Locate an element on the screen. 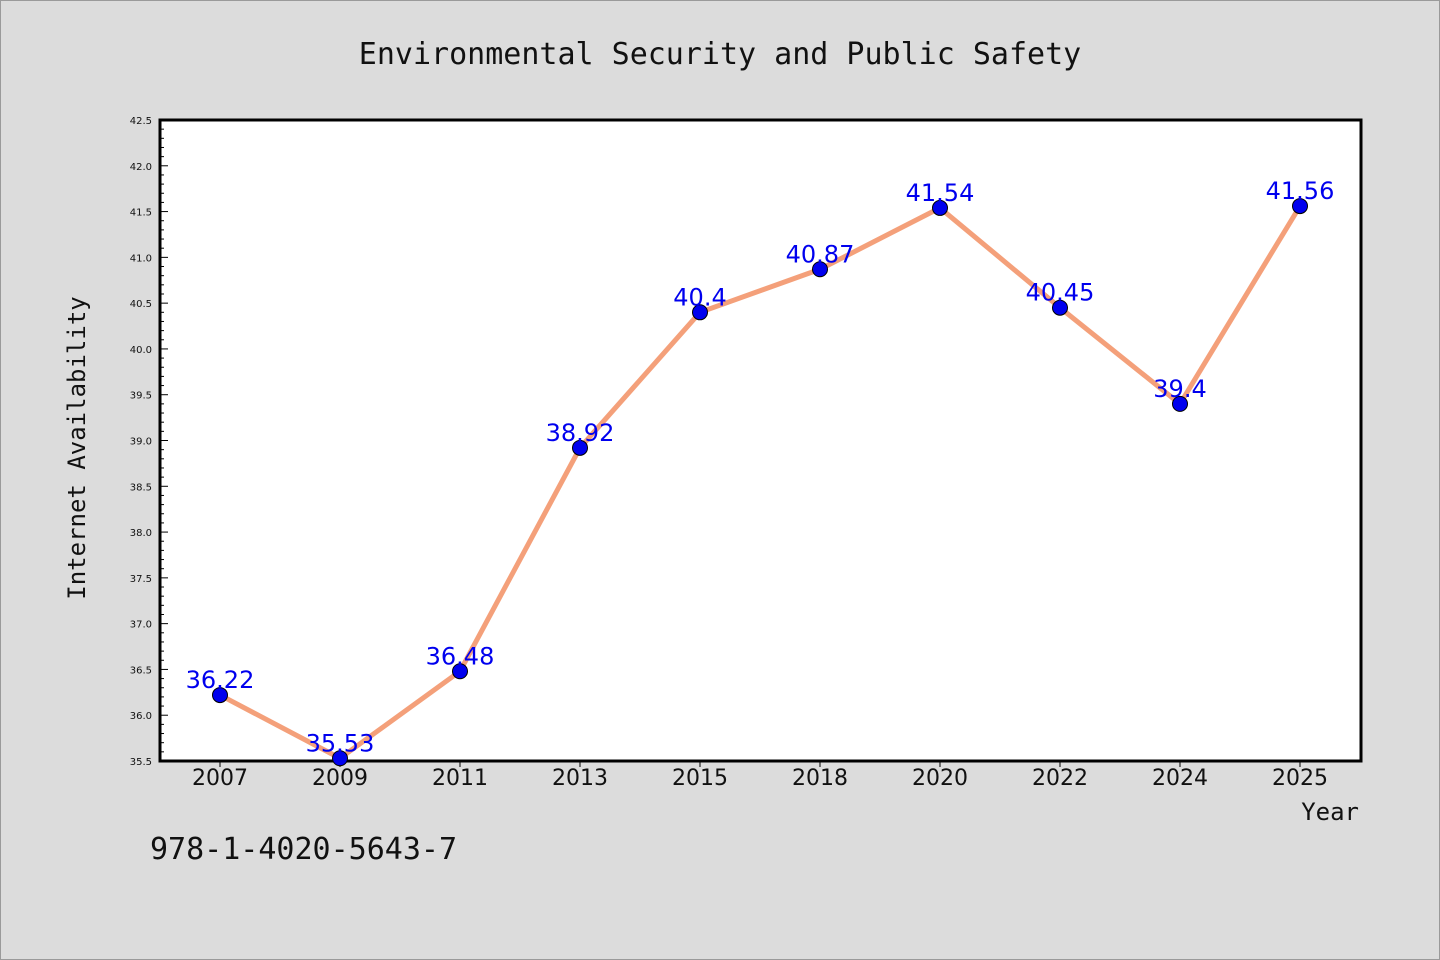 The image size is (1440, 960). x-tick-label: 2007 is located at coordinates (220, 778).